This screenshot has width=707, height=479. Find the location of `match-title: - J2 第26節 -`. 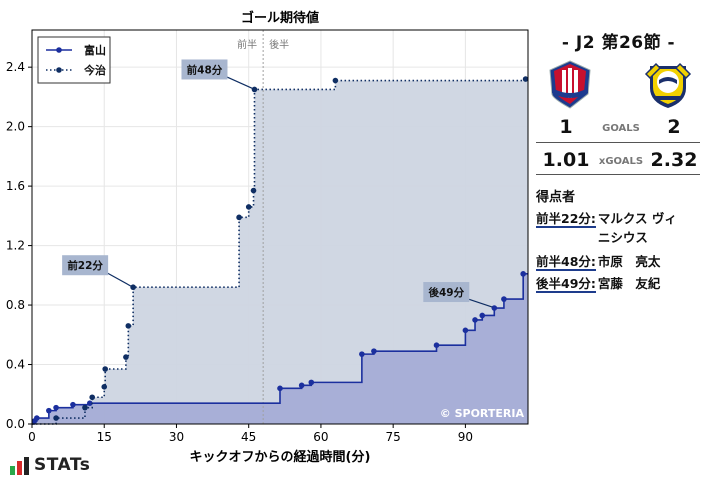

match-title: - J2 第26節 - is located at coordinates (618, 43).